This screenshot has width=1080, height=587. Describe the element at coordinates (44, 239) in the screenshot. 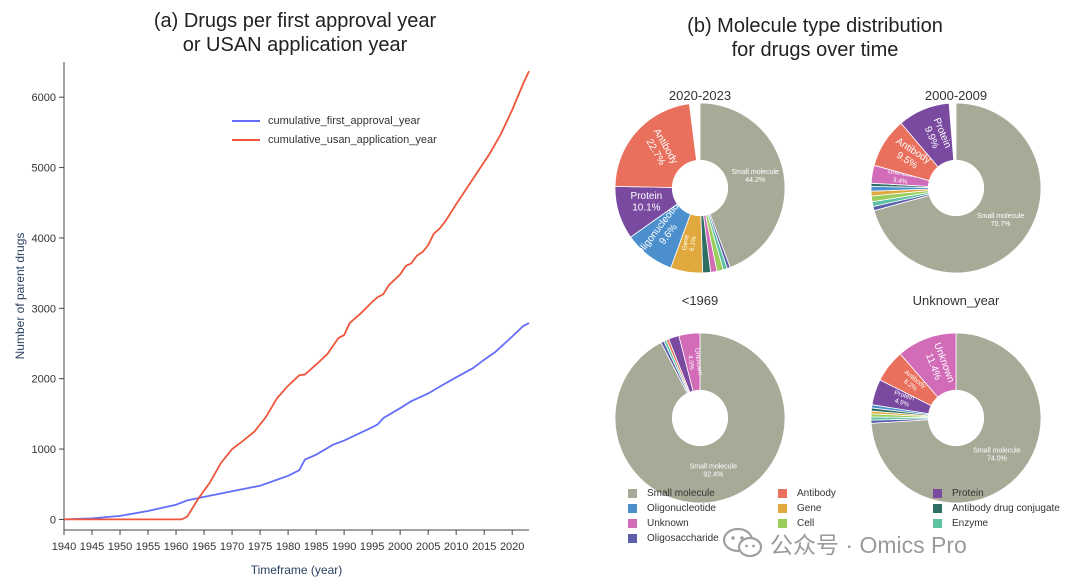

I see `y-tick-label: 4000` at that location.